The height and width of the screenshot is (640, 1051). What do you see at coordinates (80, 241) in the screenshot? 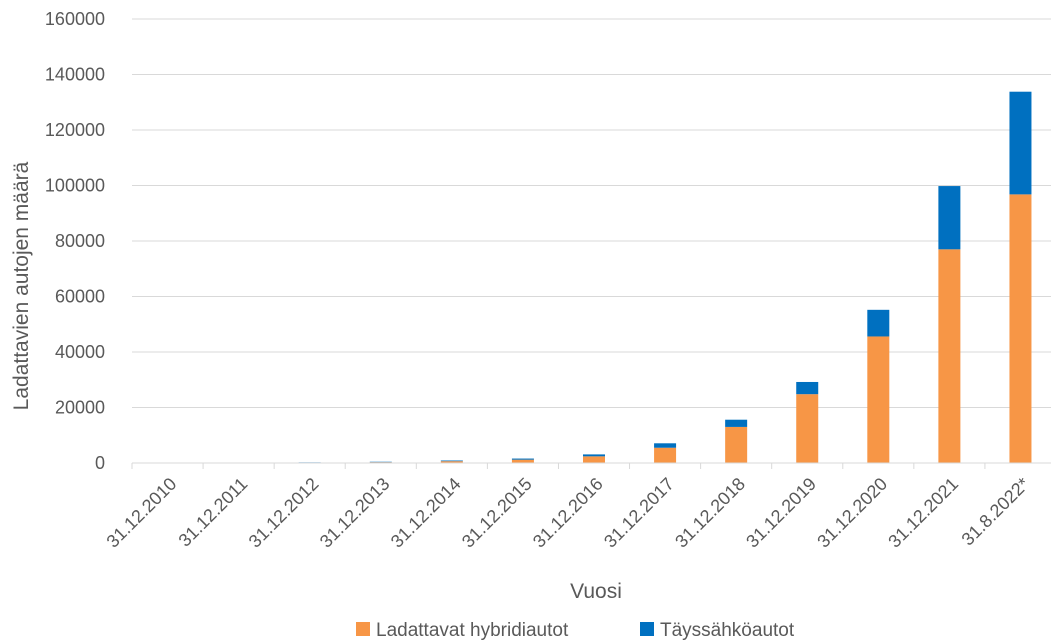
I see `y-tick-label: 80000` at bounding box center [80, 241].